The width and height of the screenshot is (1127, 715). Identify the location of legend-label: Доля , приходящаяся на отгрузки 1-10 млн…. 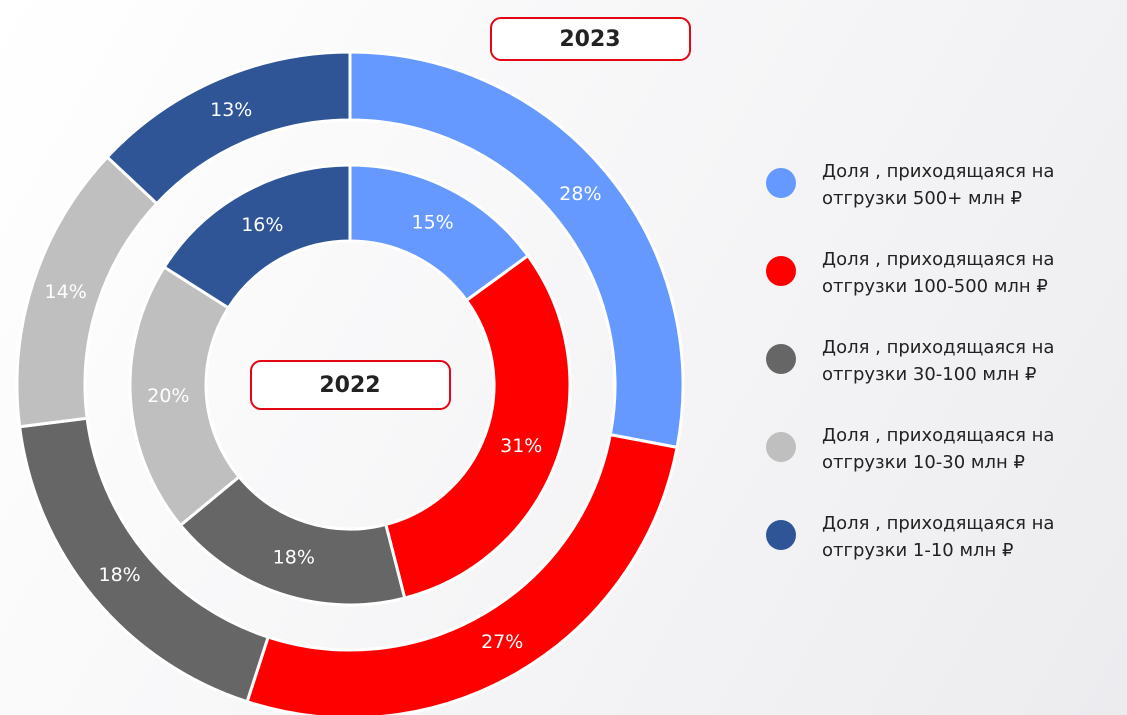
(938, 537).